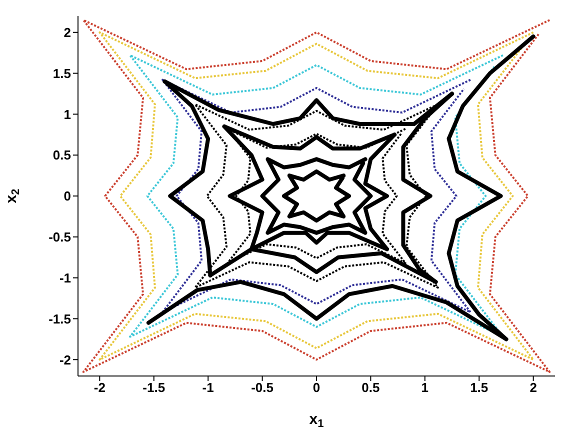  I want to click on x-tick-label: 2, so click(533, 388).